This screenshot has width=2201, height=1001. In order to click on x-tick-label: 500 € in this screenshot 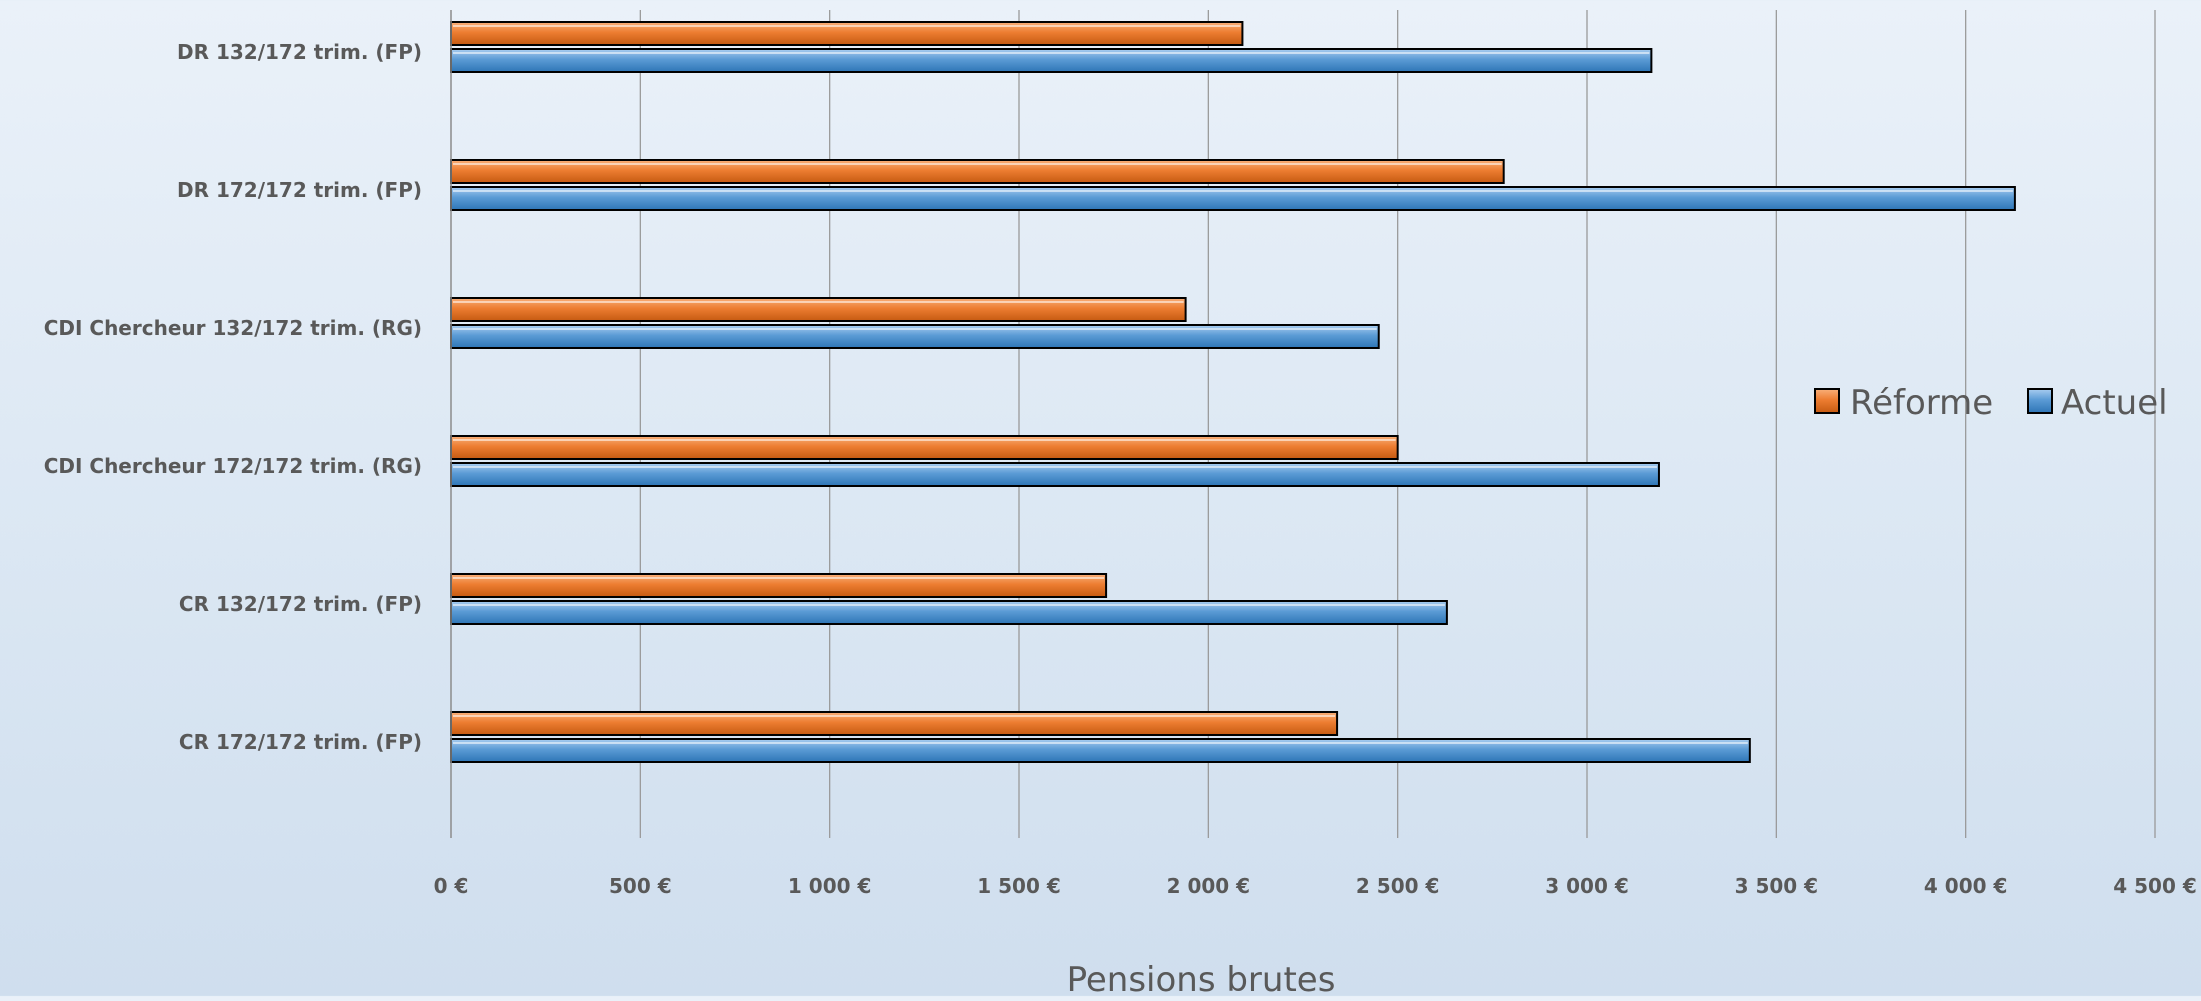, I will do `click(640, 886)`.